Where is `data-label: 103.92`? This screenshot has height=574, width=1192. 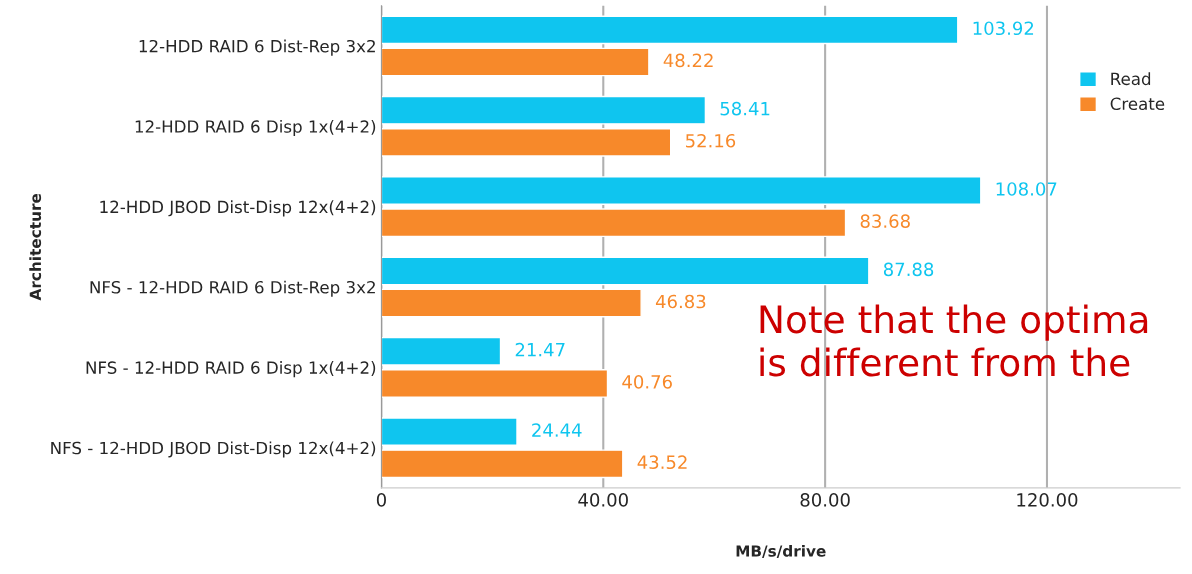 data-label: 103.92 is located at coordinates (1003, 28).